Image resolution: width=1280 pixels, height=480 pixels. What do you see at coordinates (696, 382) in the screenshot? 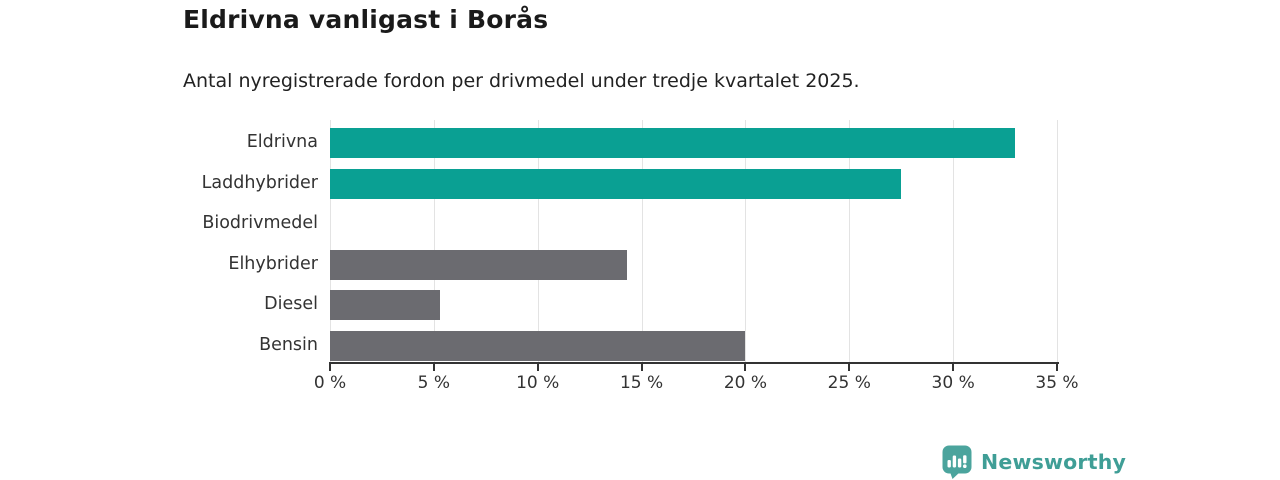
I see `x-axis: 0 % 5 % 10 % 15 % 20 % 25 % 30 % 35 %` at bounding box center [696, 382].